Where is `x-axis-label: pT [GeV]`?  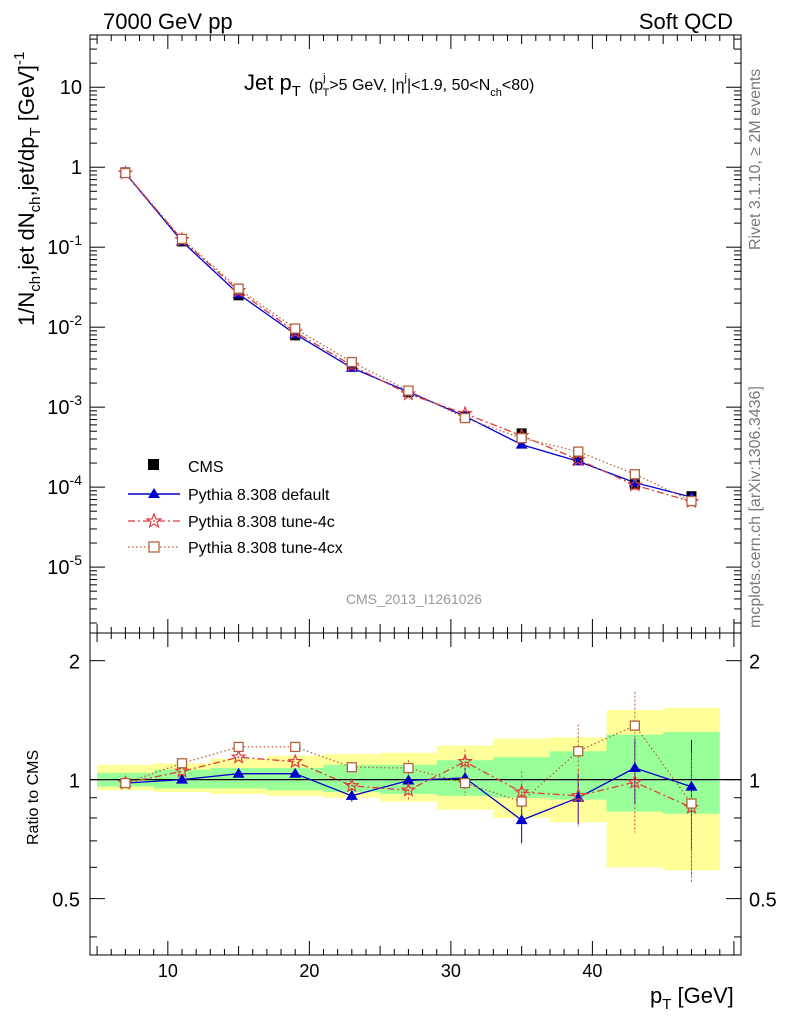
x-axis-label: pT [GeV] is located at coordinates (692, 998).